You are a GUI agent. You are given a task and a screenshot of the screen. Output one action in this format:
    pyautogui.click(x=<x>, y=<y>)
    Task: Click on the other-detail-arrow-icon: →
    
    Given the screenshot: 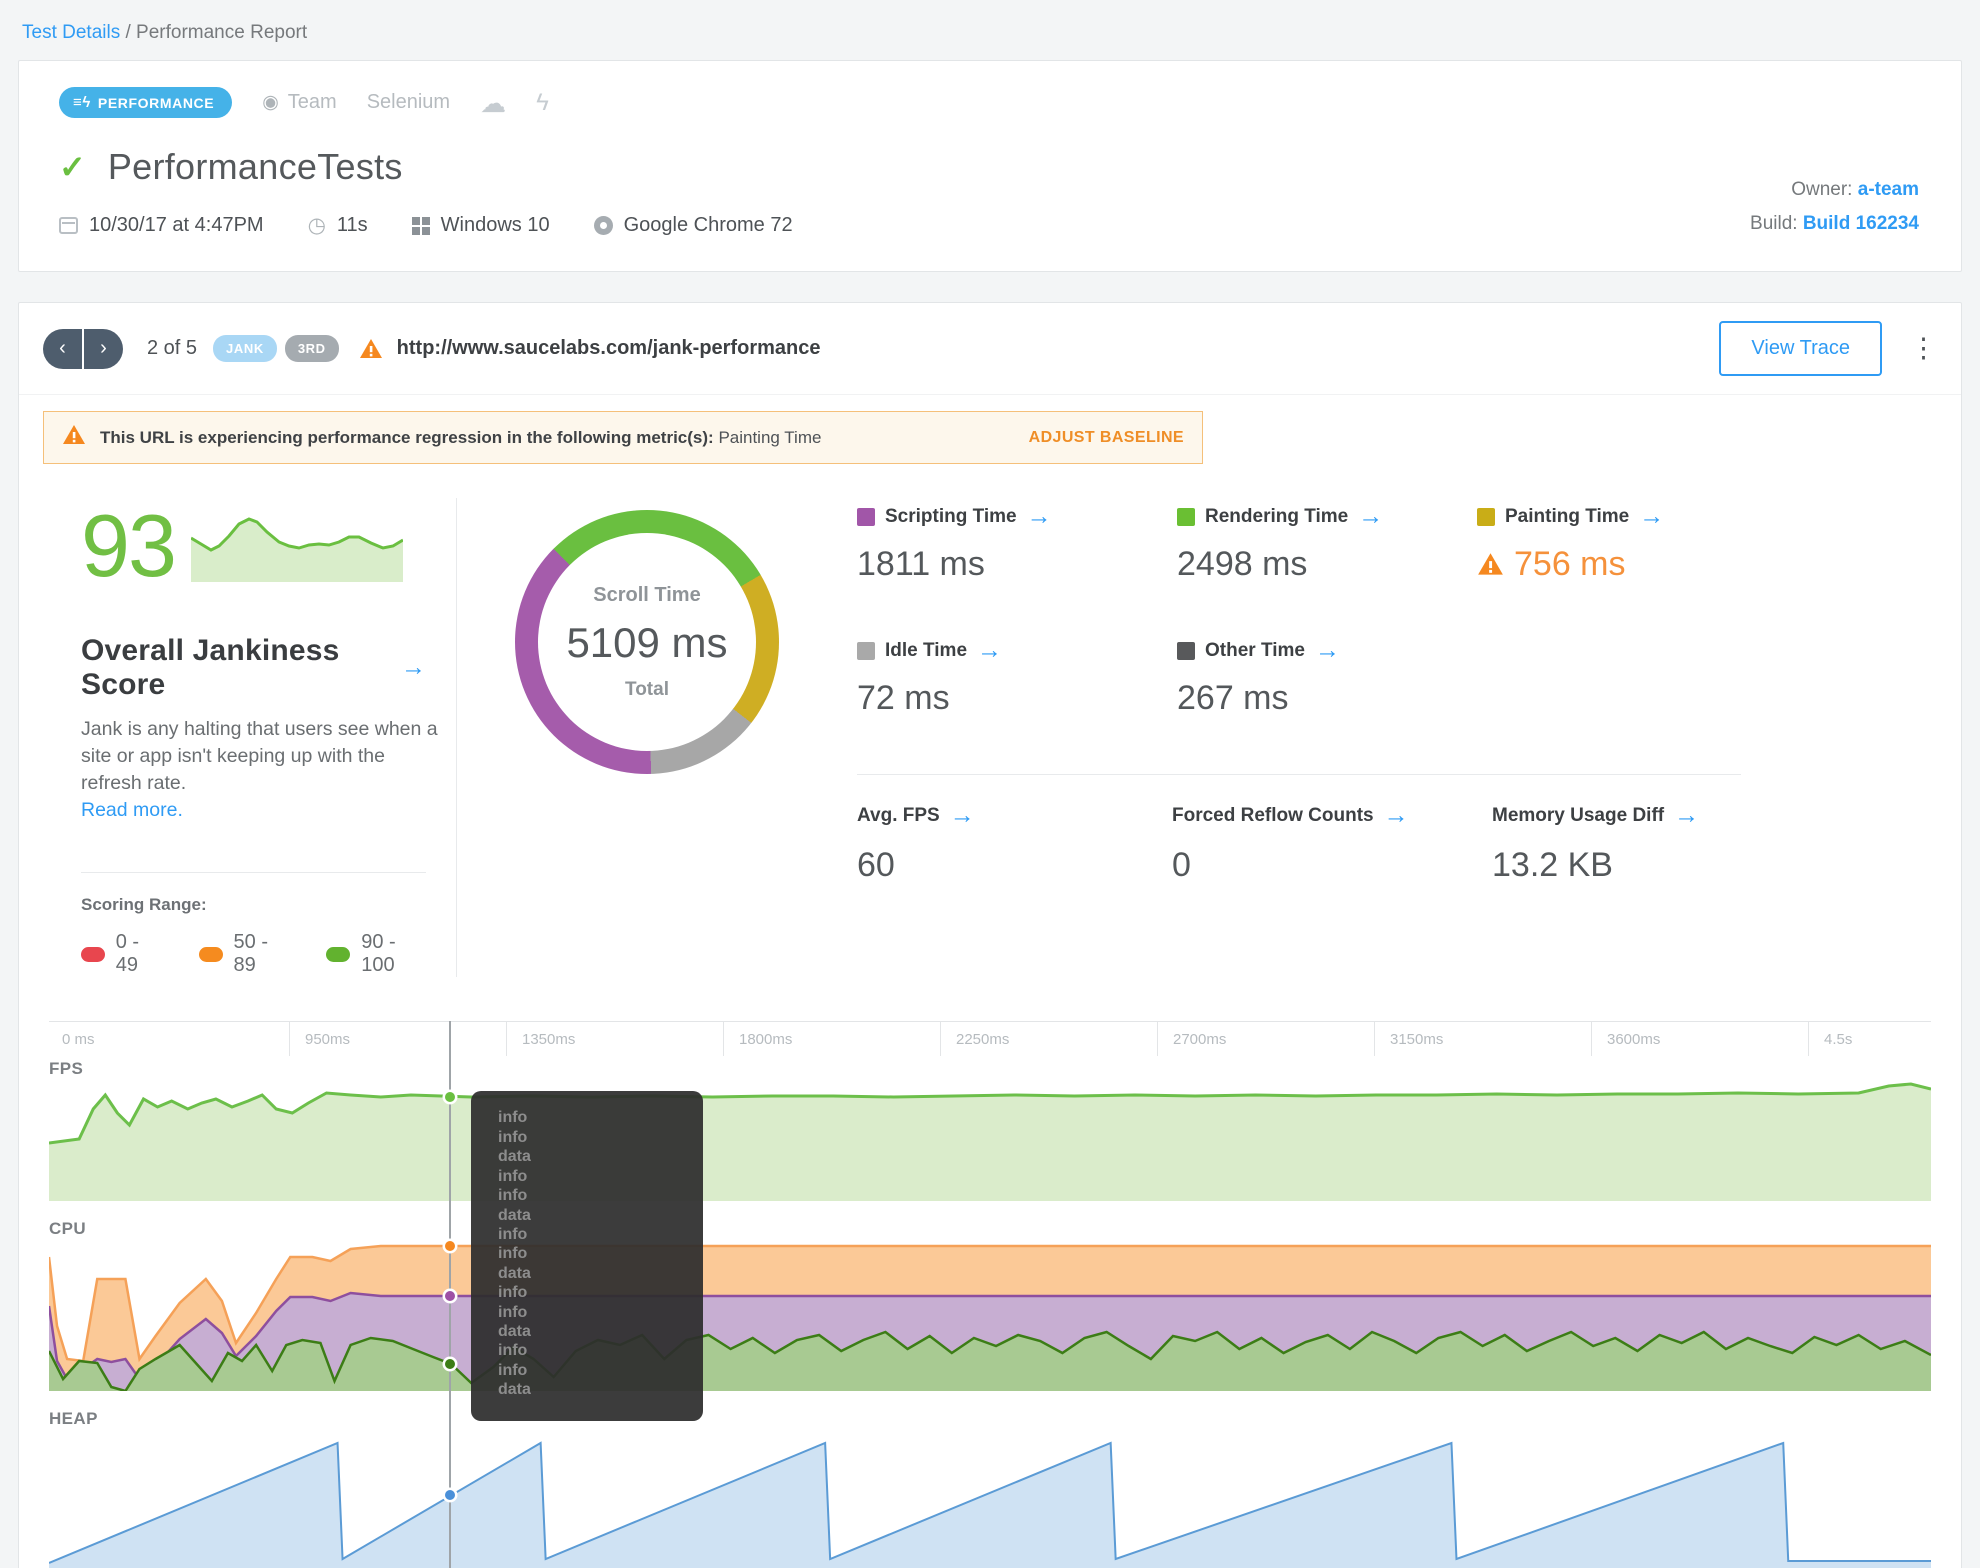 What is the action you would take?
    pyautogui.click(x=1327, y=650)
    